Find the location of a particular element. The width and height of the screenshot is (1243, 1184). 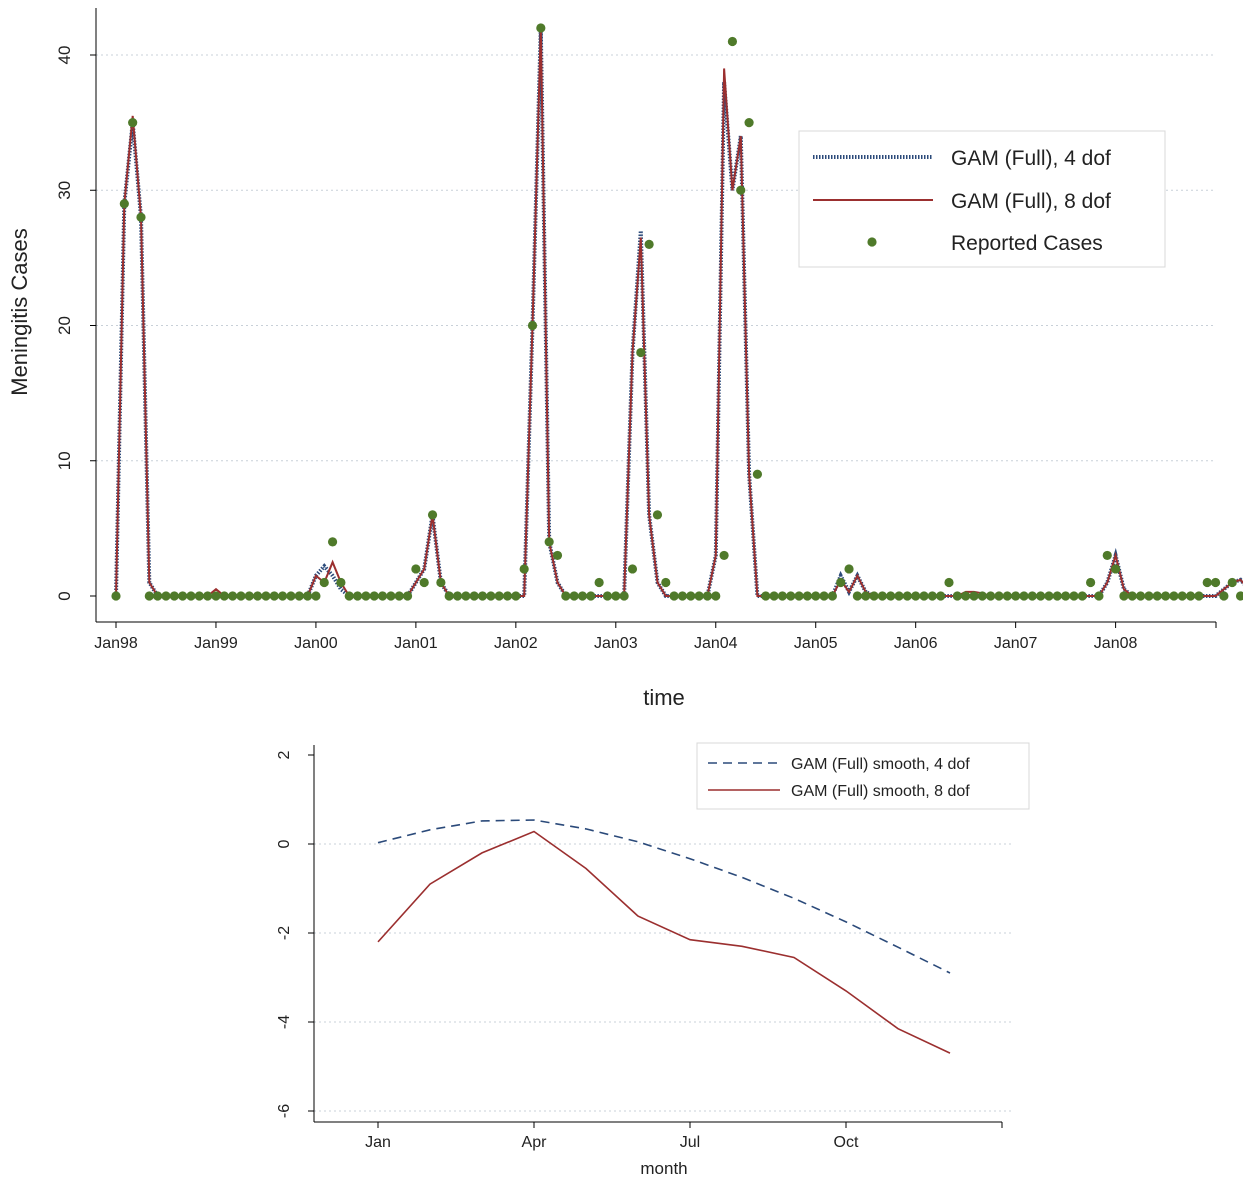

x-tick-label: Jan99 is located at coordinates (216, 643).